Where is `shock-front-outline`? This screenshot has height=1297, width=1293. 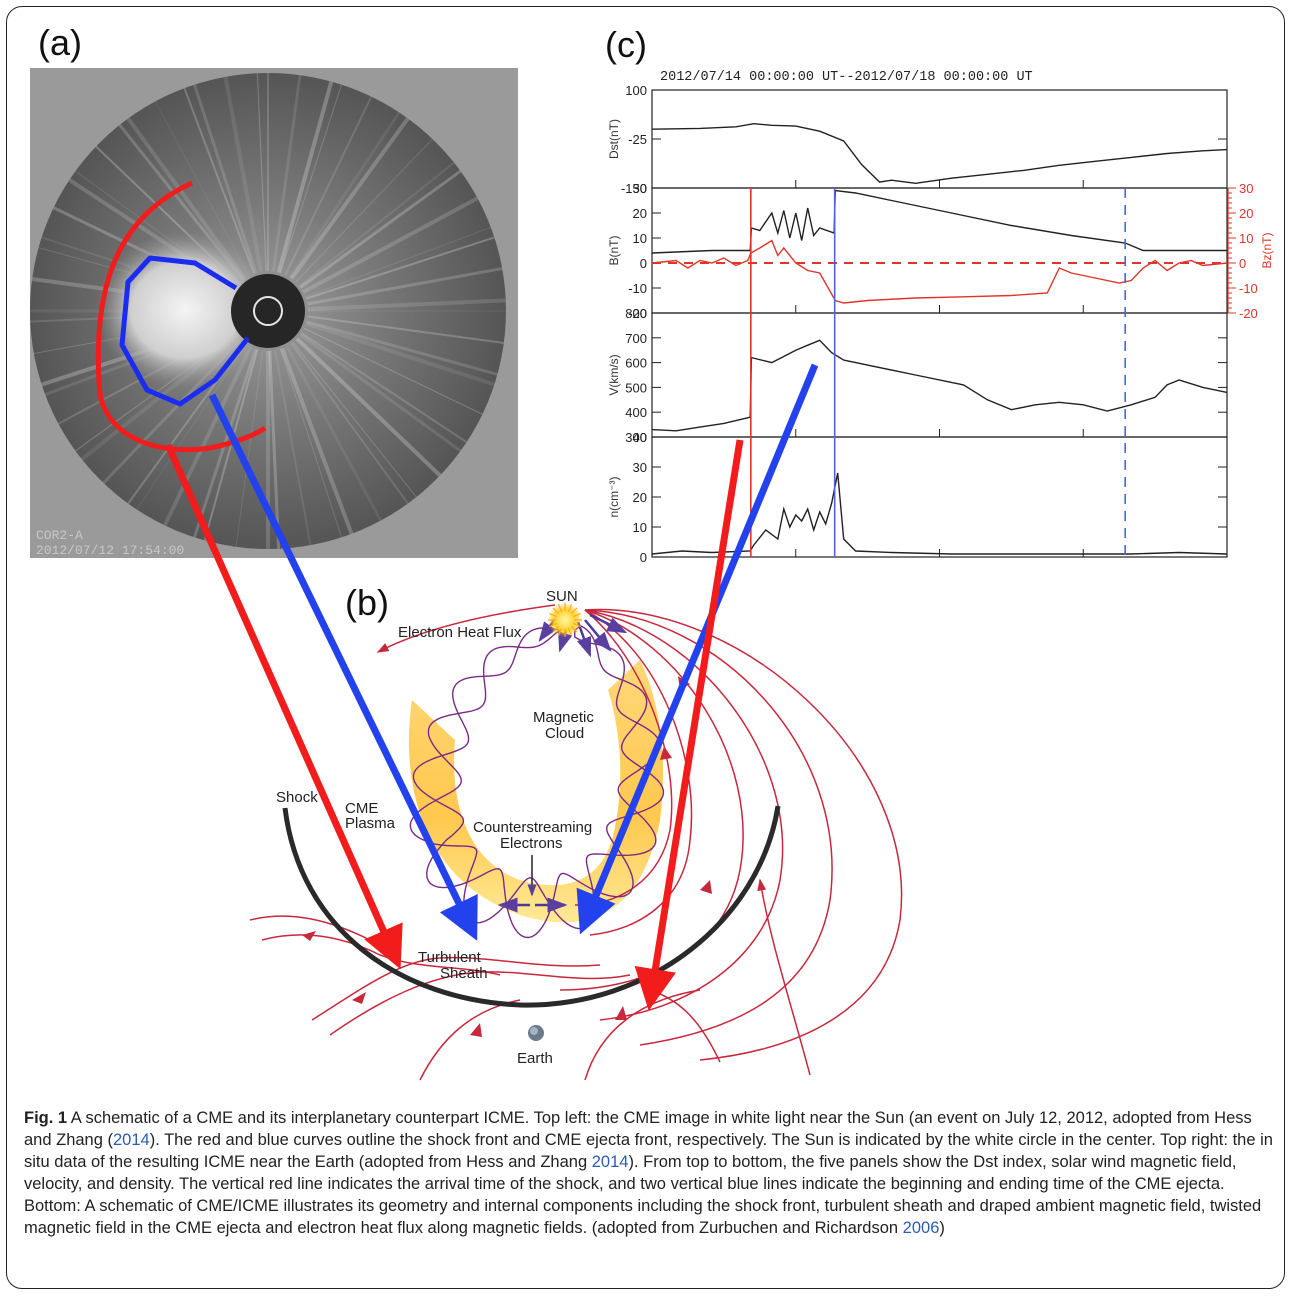 shock-front-outline is located at coordinates (181, 316).